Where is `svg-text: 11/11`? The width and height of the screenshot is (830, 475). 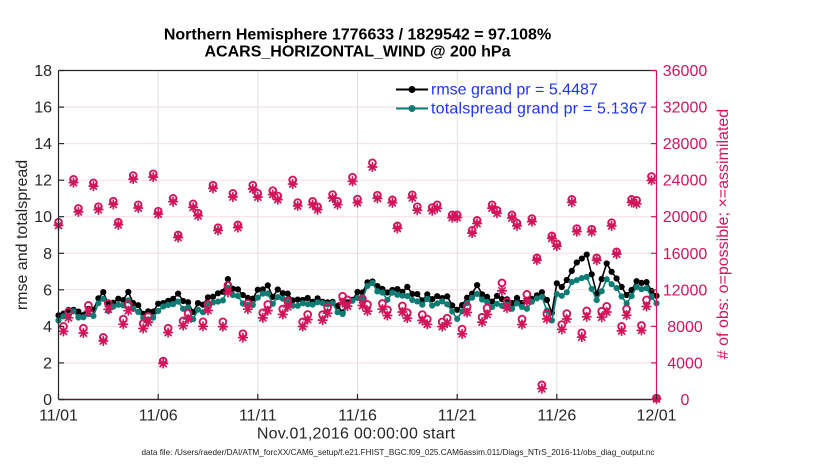
svg-text: 11/11 is located at coordinates (258, 416).